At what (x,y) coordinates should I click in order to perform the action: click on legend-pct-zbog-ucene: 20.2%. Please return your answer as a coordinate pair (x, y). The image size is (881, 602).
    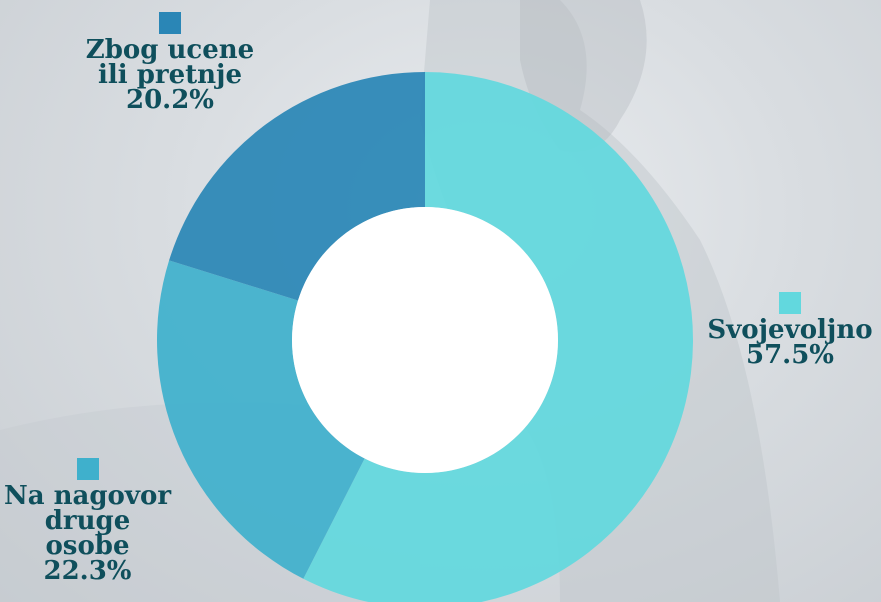
    Looking at the image, I should click on (170, 100).